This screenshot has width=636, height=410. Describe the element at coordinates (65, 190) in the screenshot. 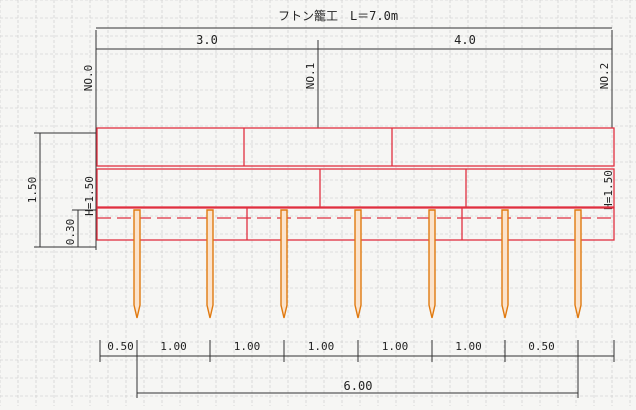

I see `left-dimension` at that location.